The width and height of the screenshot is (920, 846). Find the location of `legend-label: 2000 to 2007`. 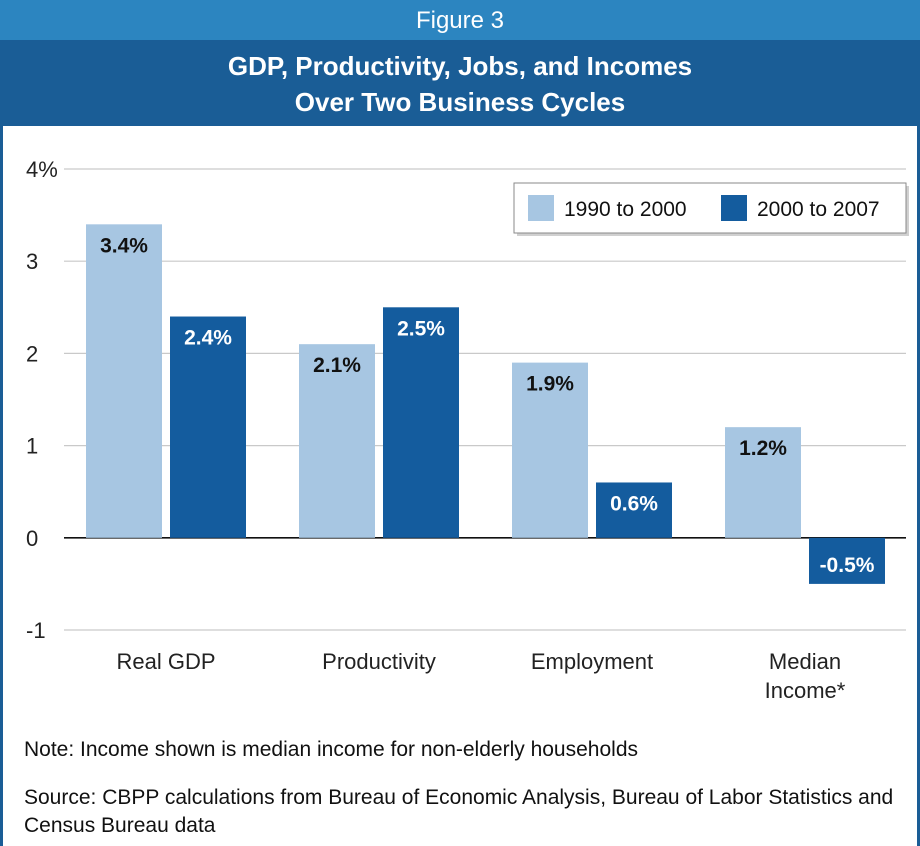

legend-label: 2000 to 2007 is located at coordinates (818, 209).